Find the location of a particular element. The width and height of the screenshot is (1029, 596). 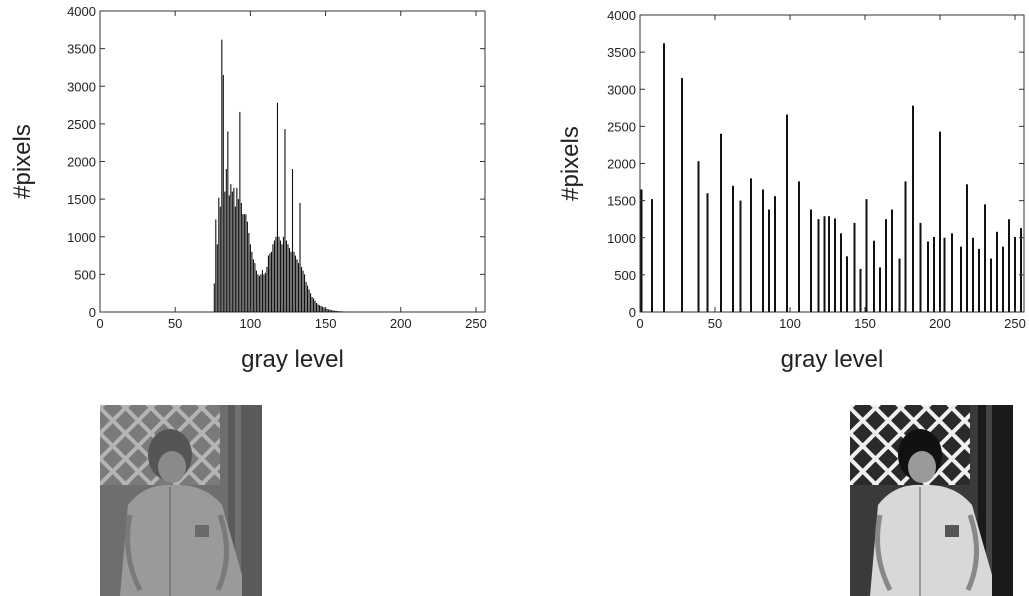

photo-original is located at coordinates (181, 500).